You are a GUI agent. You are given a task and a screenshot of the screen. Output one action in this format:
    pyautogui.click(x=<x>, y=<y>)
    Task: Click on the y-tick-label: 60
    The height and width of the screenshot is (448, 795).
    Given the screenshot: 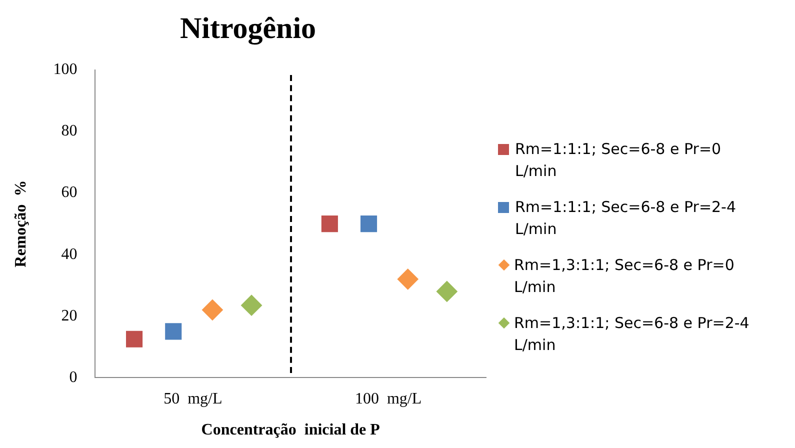 What is the action you would take?
    pyautogui.click(x=69, y=193)
    